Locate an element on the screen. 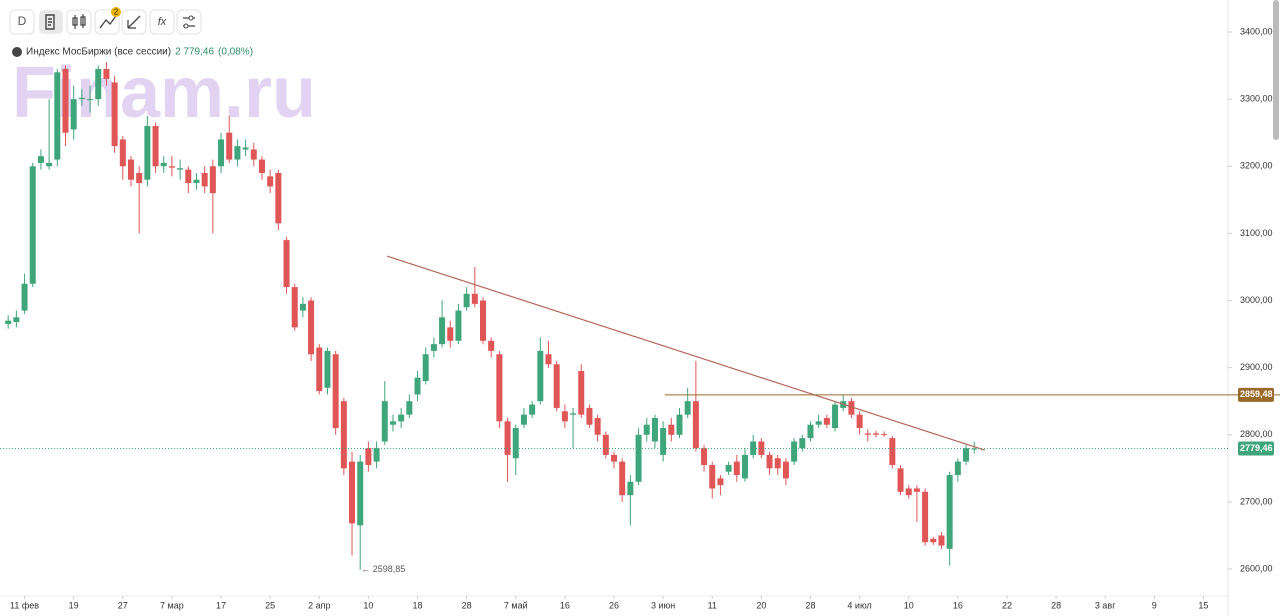 This screenshot has height=616, width=1280. x-tick-label: 16 is located at coordinates (958, 605).